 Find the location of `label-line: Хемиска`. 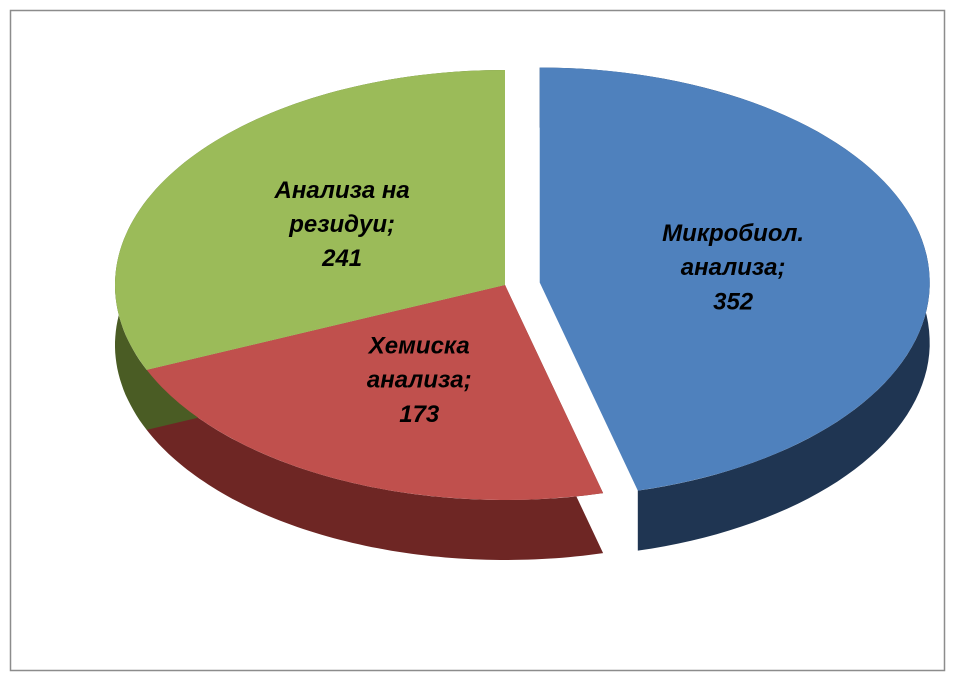

label-line: Хемиска is located at coordinates (418, 346).